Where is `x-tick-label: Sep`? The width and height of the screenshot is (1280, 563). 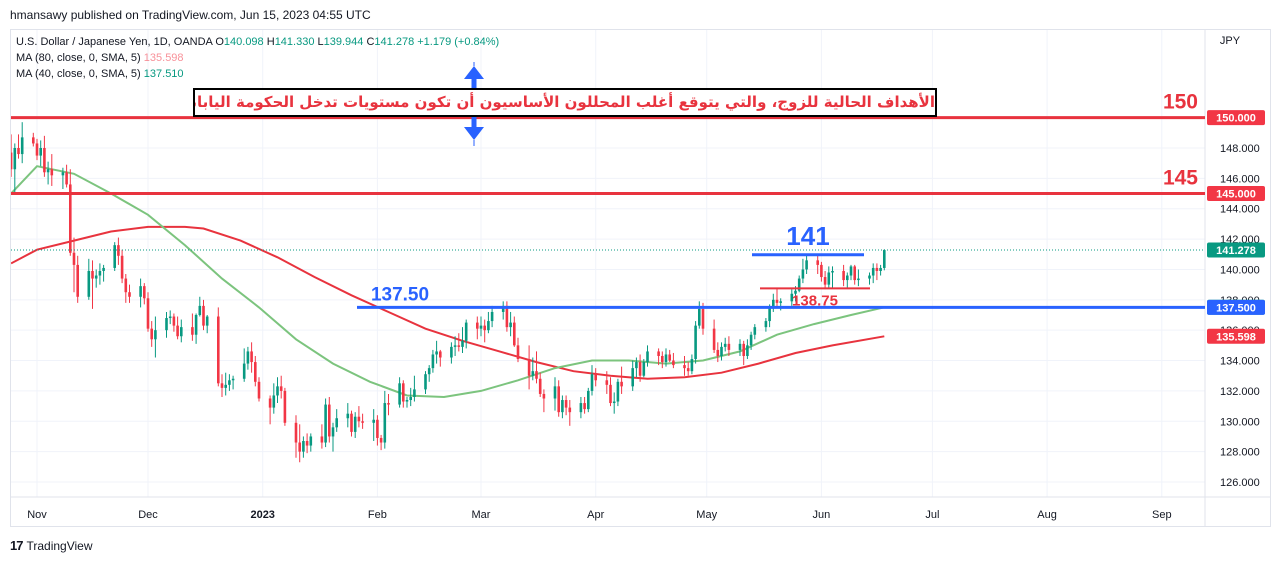 x-tick-label: Sep is located at coordinates (1162, 515).